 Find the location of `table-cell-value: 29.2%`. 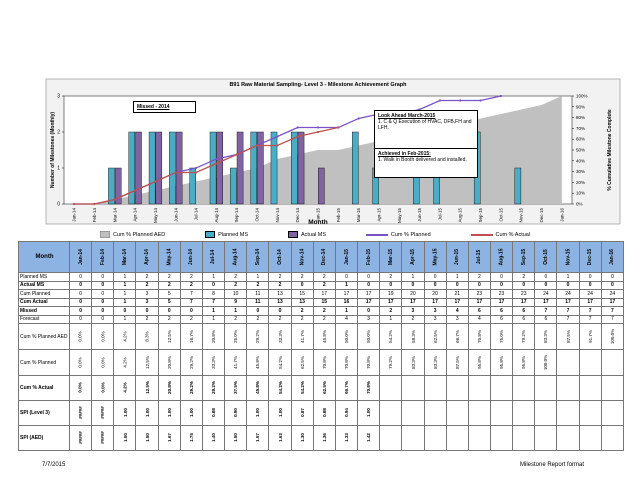

table-cell-value: 29.2% is located at coordinates (258, 336).